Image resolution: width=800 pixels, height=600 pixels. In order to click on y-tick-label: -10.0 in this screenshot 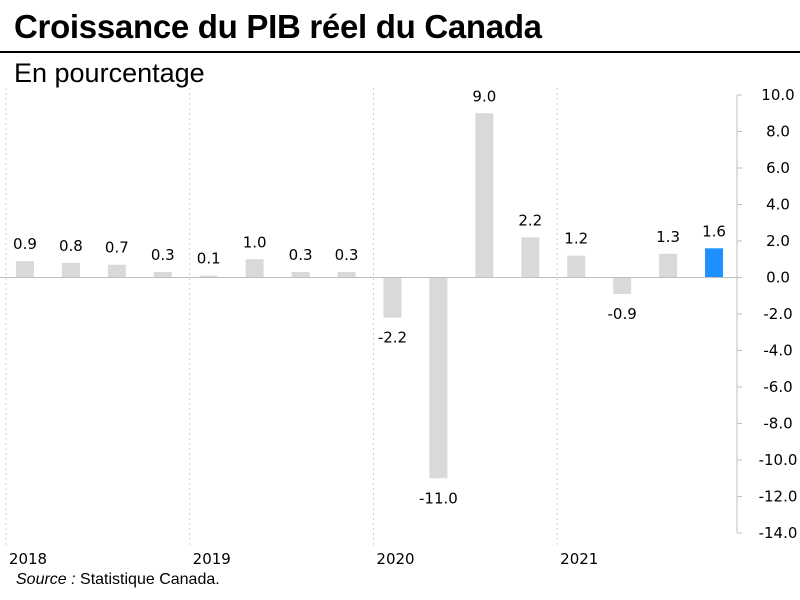, I will do `click(778, 460)`.